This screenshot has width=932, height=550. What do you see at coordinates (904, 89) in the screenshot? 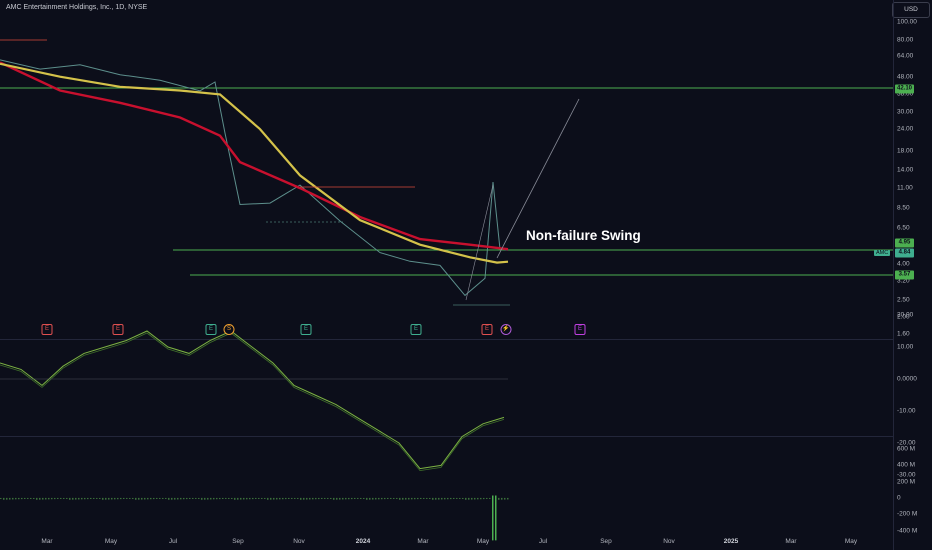
I see `resistance-level-tag: 42.10` at bounding box center [904, 89].